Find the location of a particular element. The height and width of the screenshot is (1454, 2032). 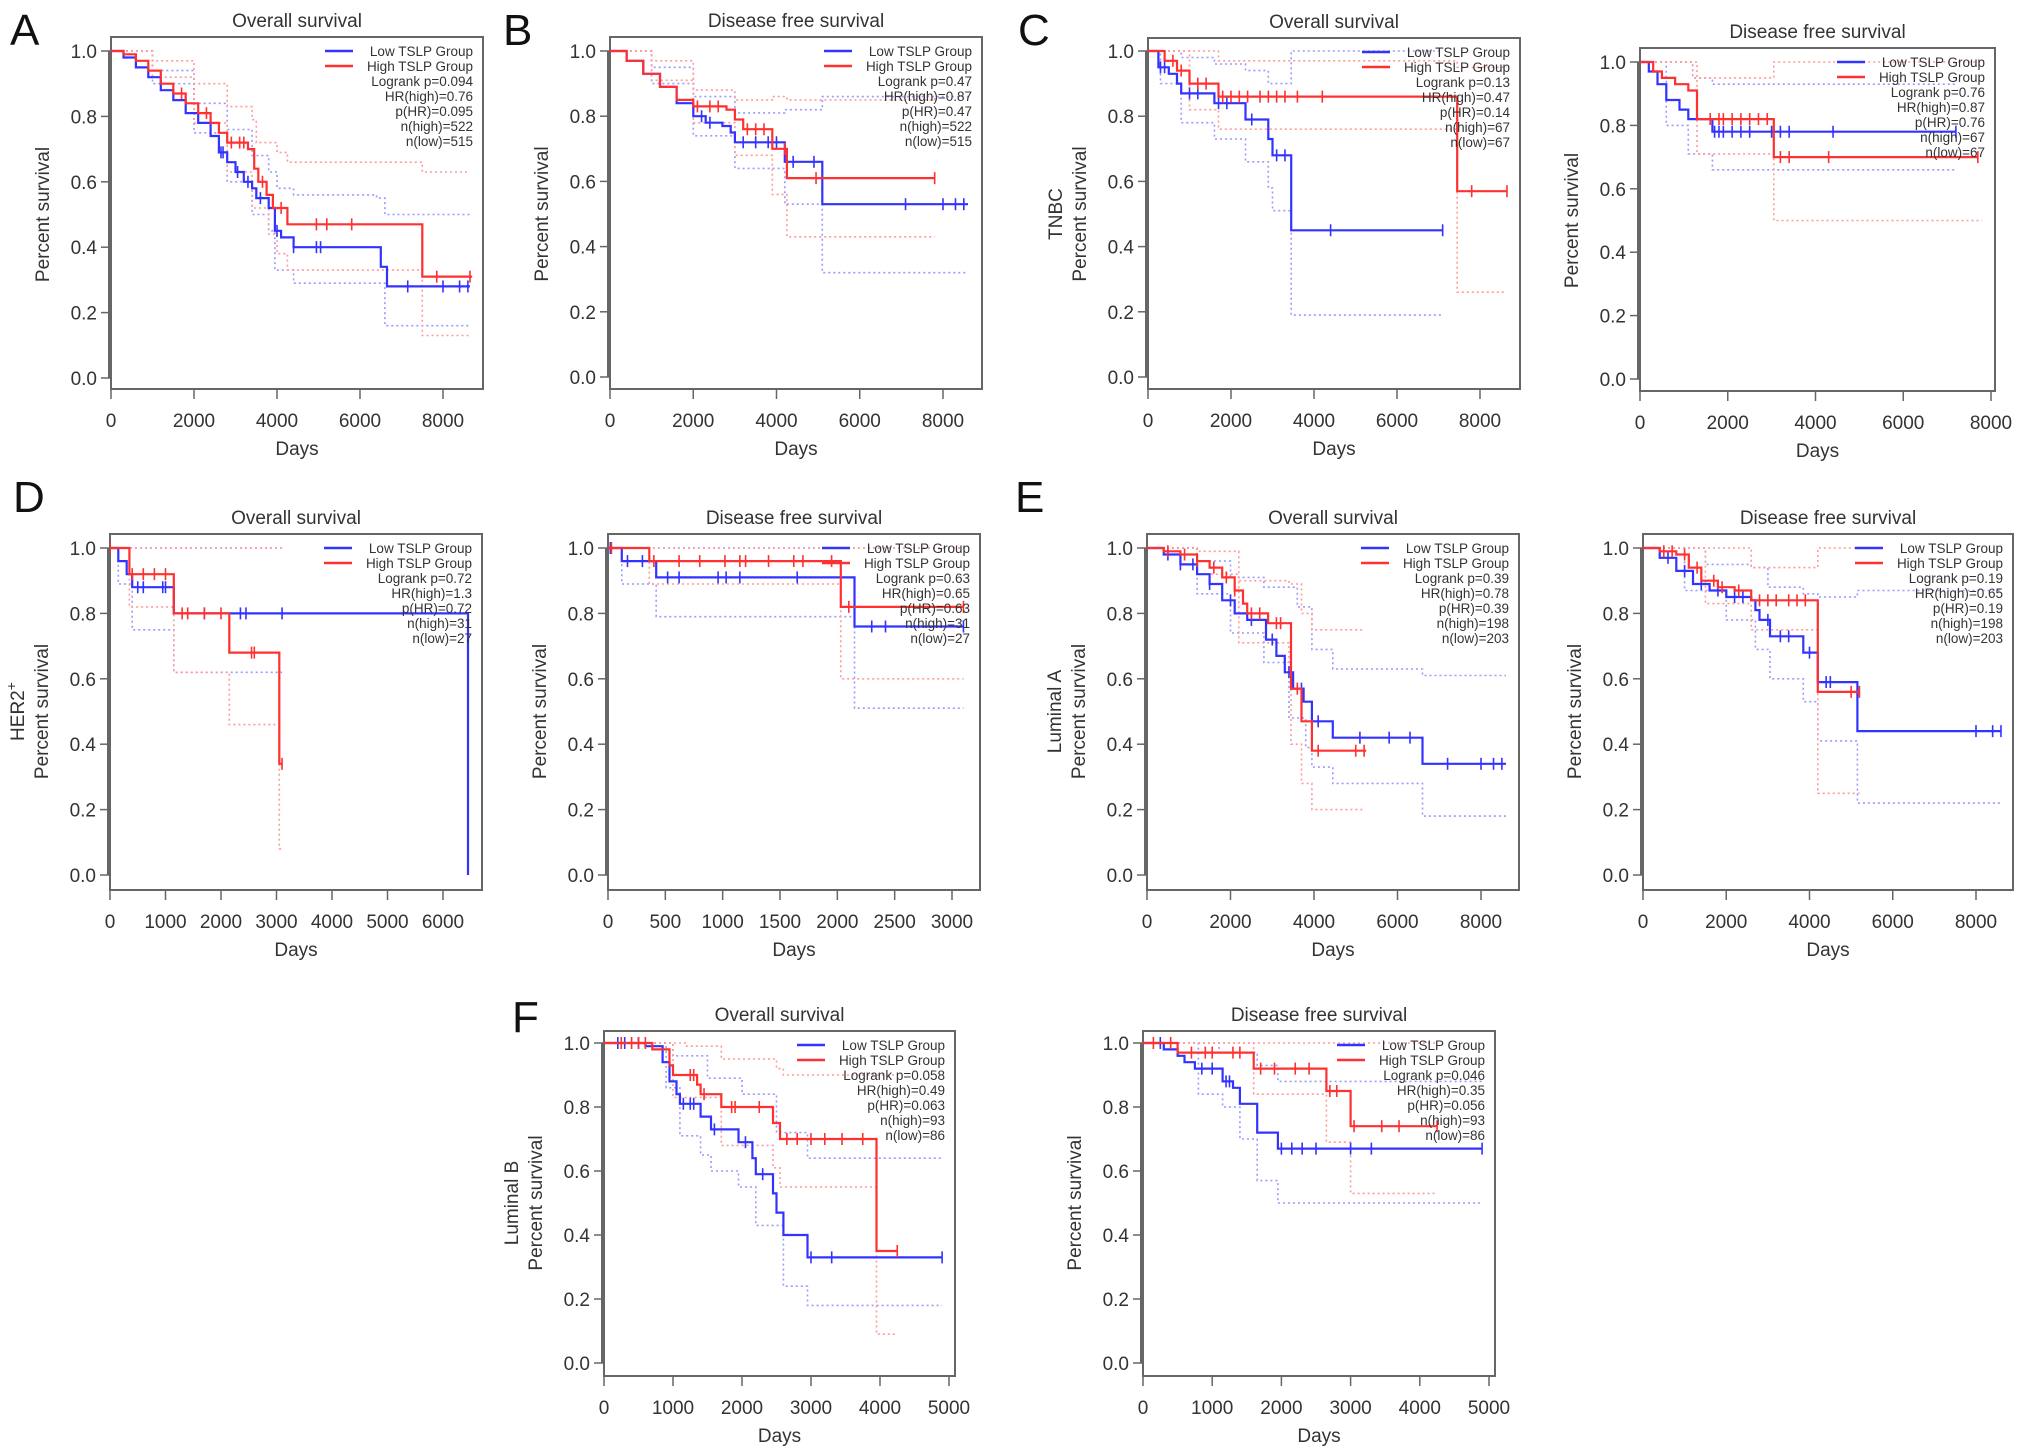

legend-stat: HR(high)=0.49 is located at coordinates (901, 1090).